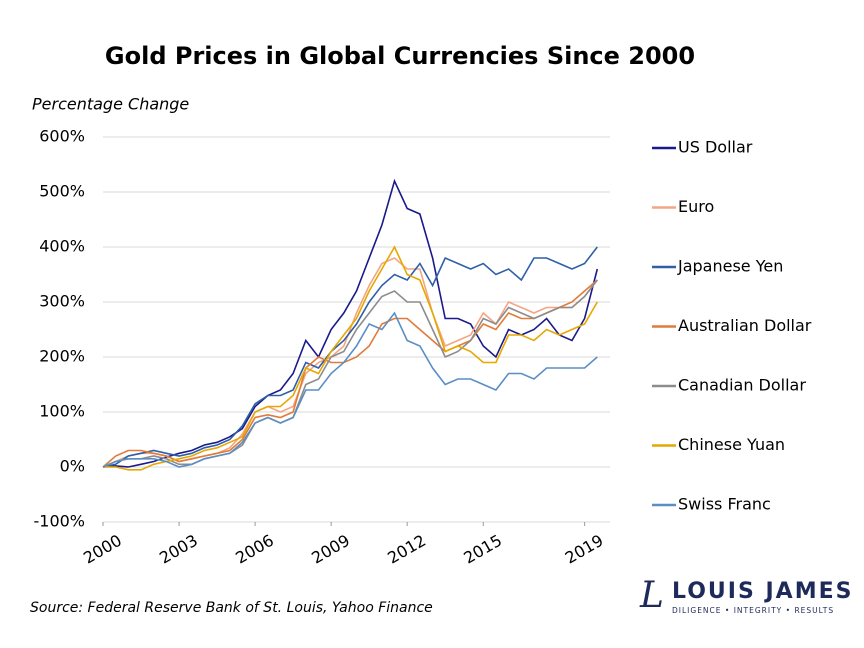 The image size is (864, 648). I want to click on legend-label: US Dollar, so click(715, 147).